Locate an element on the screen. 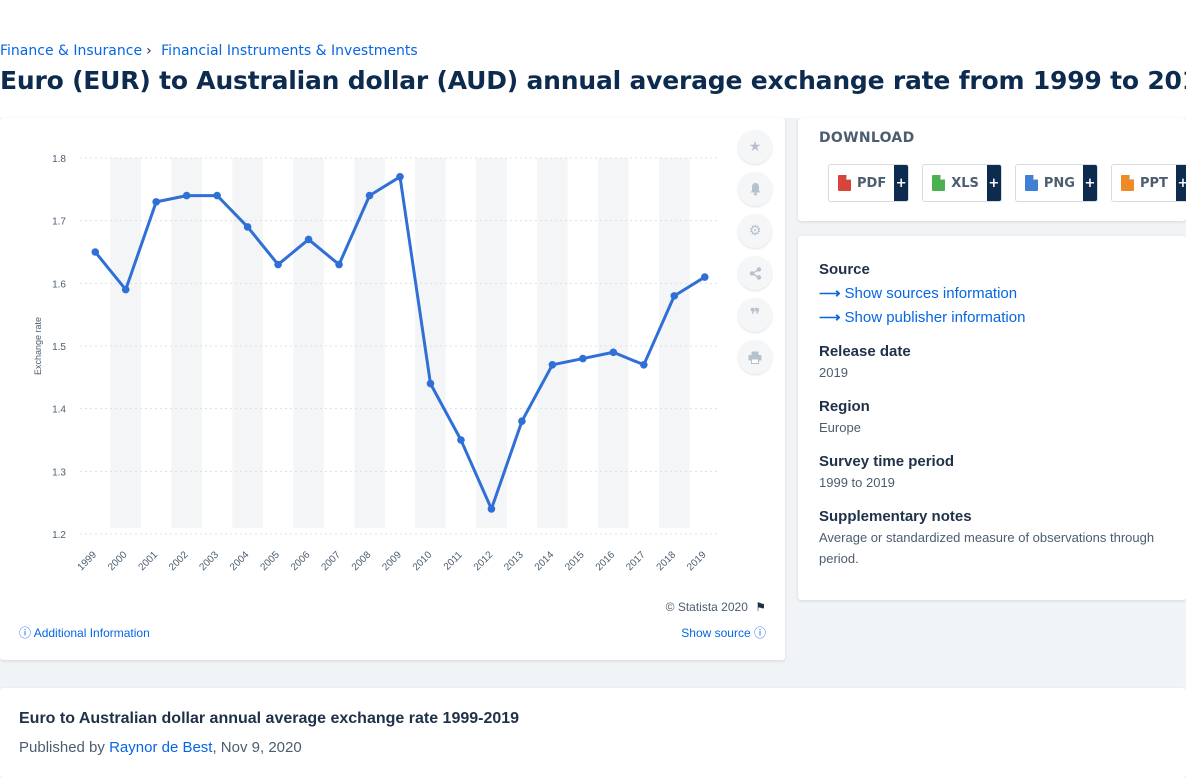 Image resolution: width=1186 pixels, height=778 pixels. download-buttons: PDF + XLS + PNG + PPT + is located at coordinates (1007, 183).